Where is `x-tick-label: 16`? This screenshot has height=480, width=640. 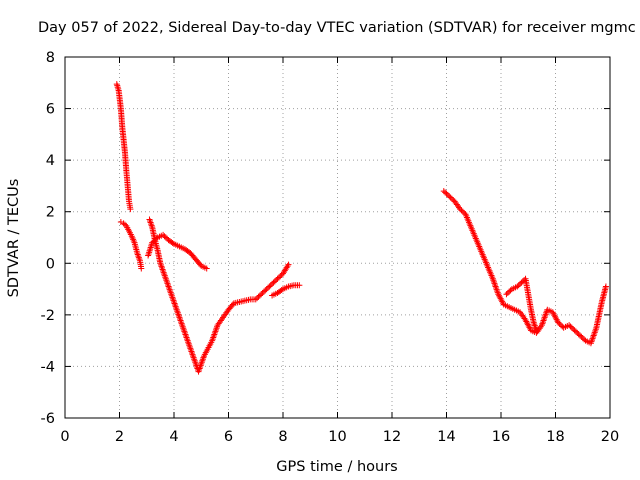
x-tick-label: 16 is located at coordinates (501, 437).